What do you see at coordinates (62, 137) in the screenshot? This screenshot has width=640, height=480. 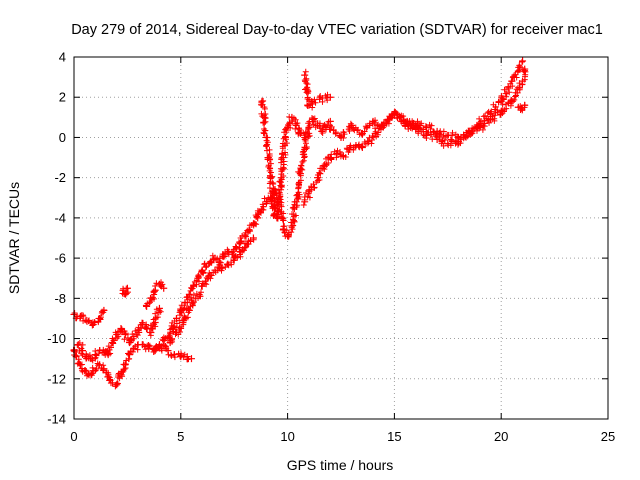 I see `y-tick-label: 0` at bounding box center [62, 137].